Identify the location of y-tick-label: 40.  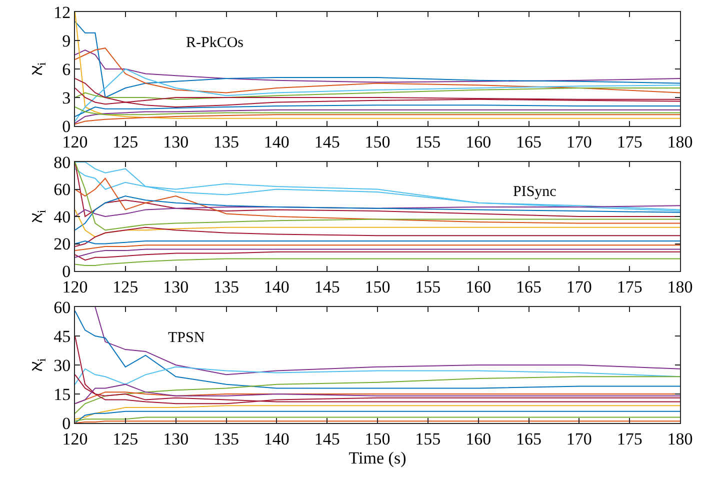
(62, 216).